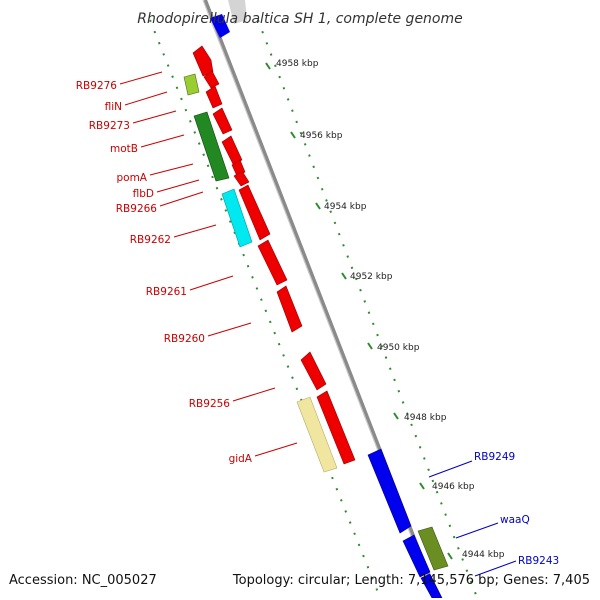  Describe the element at coordinates (493, 514) in the screenshot. I see `reverse-gene-labels: RB9249 waaQ RB9243` at that location.